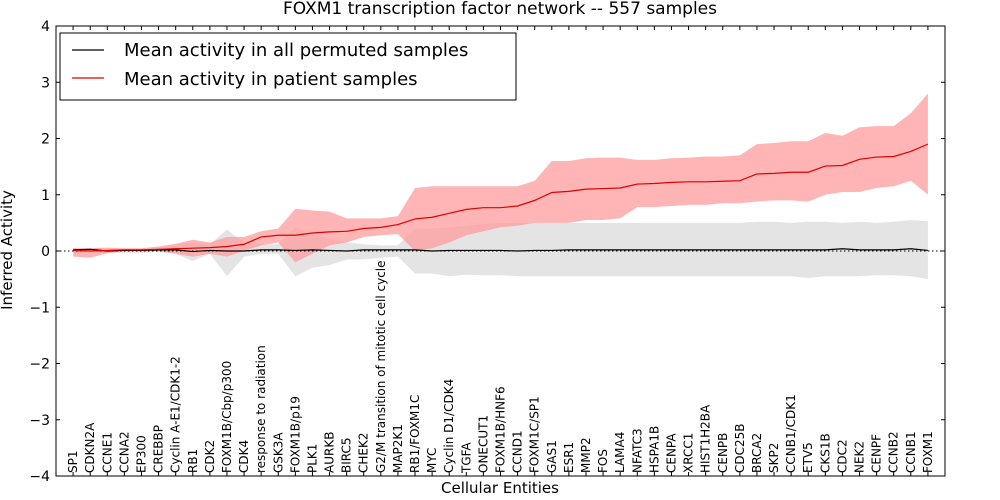  What do you see at coordinates (825, 453) in the screenshot?
I see `x-category-label: CKS1B` at bounding box center [825, 453].